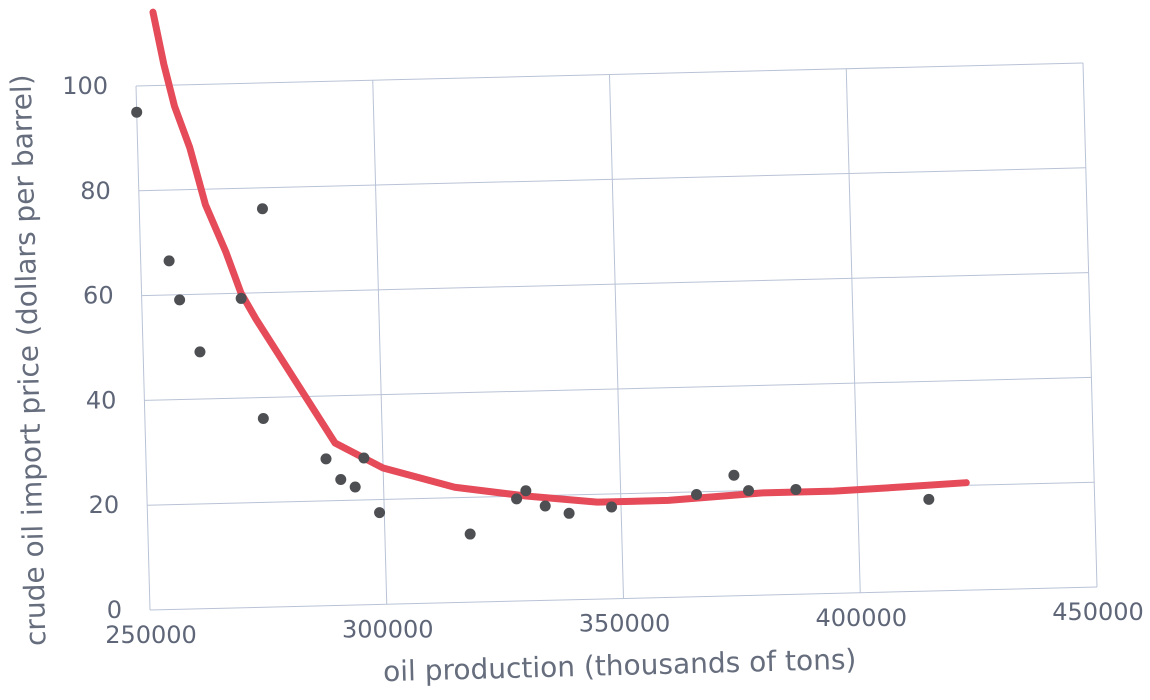 This screenshot has width=1150, height=700. What do you see at coordinates (101, 400) in the screenshot?
I see `y-tick-label: 40` at bounding box center [101, 400].